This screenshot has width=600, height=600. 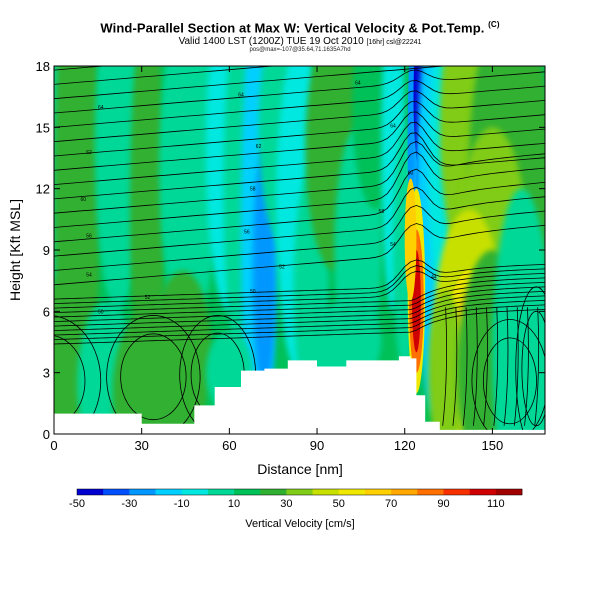 What do you see at coordinates (300, 50) in the screenshot?
I see `chart-subtitle-line3: pos@max=-107@35.64,71.1635A7hd` at bounding box center [300, 50].